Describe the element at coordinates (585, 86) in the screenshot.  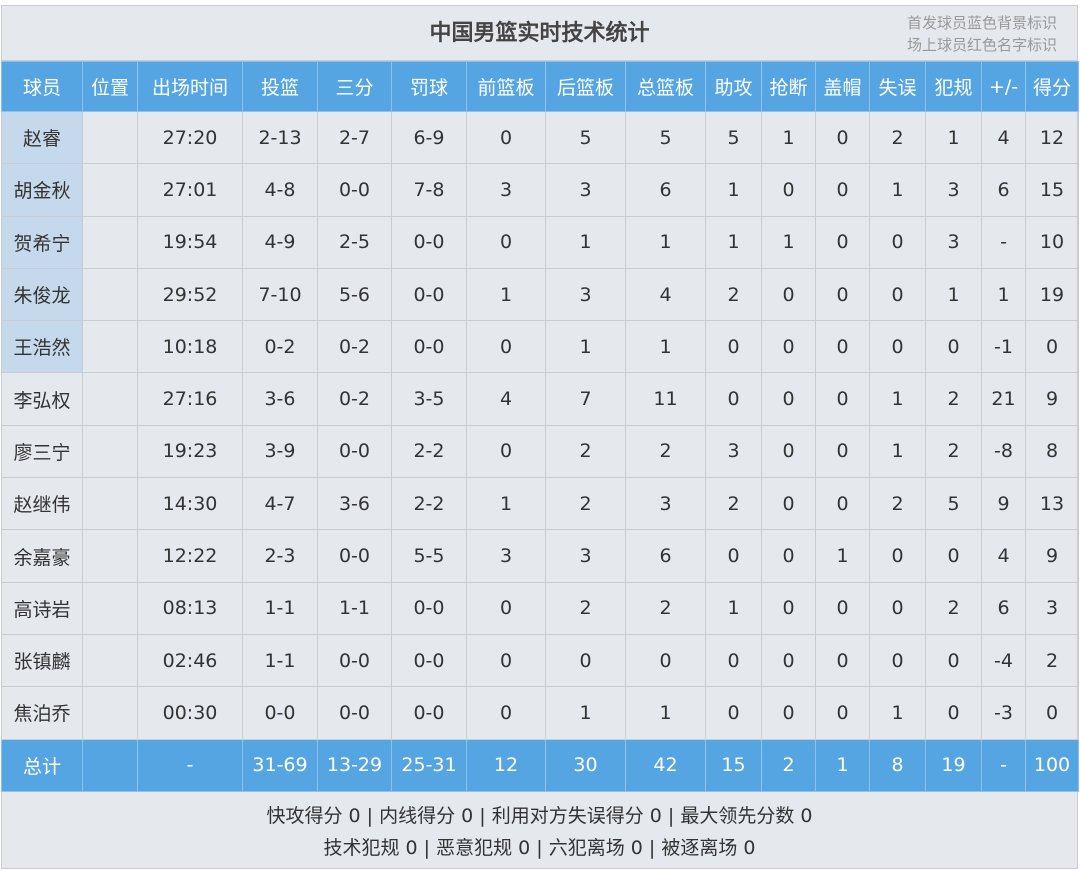
I see `column-header: 后篮板` at that location.